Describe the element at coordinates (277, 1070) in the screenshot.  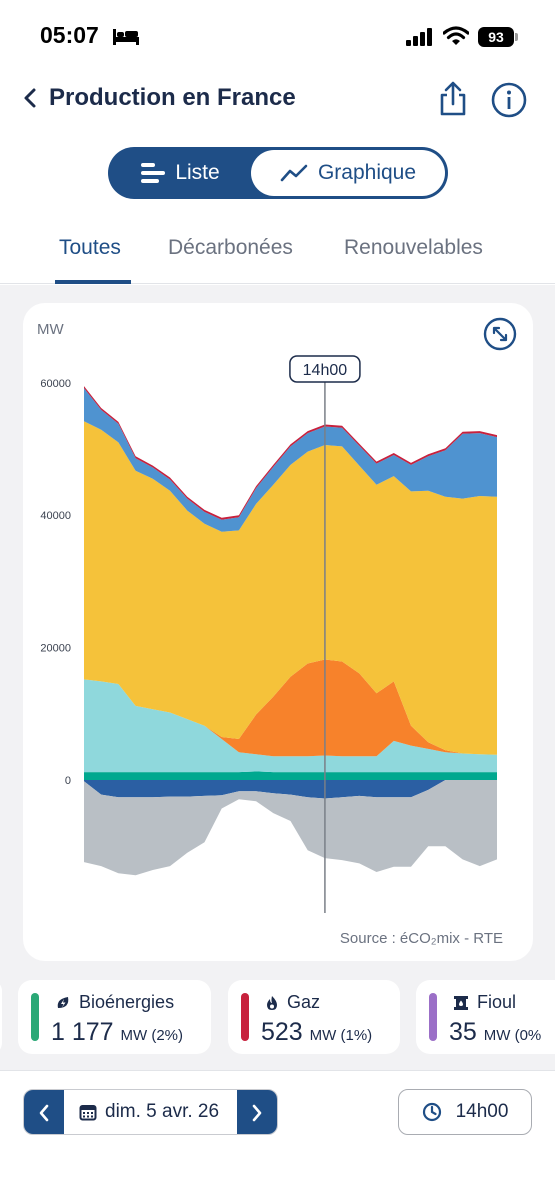
I see `bottom-divider` at that location.